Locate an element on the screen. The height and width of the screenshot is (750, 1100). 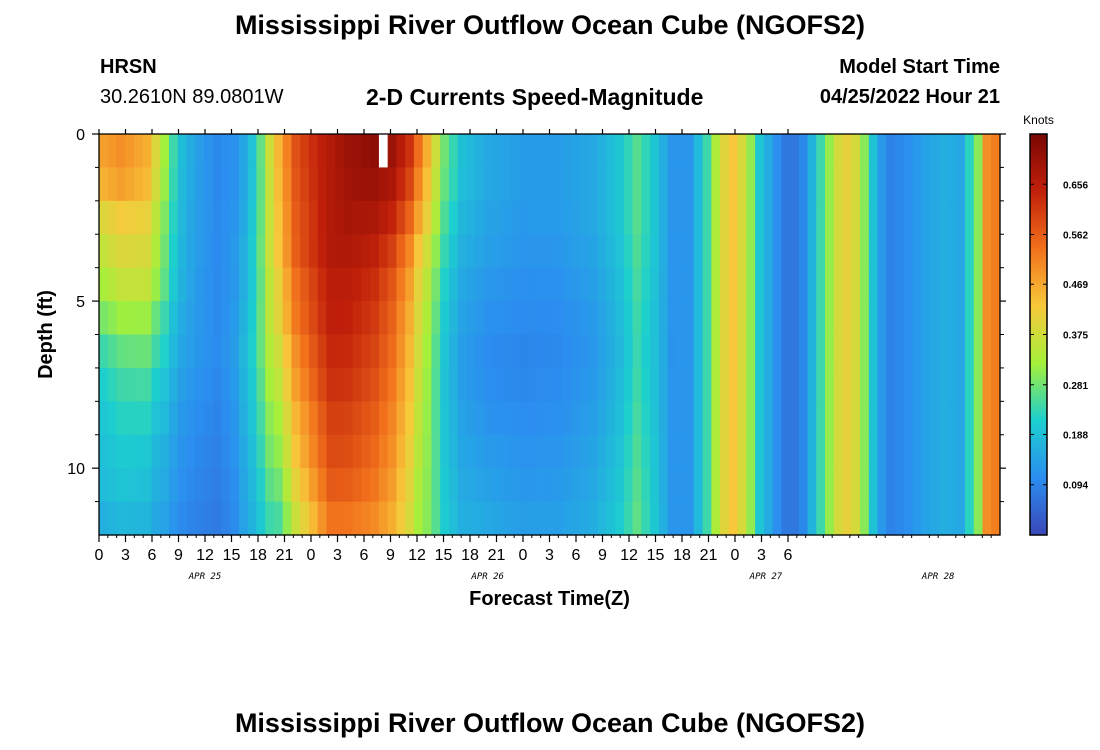
y-tick-label: 5 is located at coordinates (80, 302).